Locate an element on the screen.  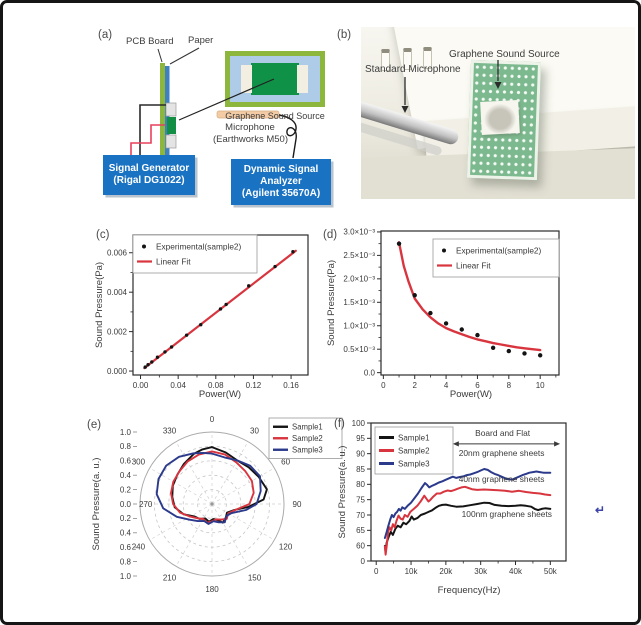
analyzer-line1: Dynamic Signal is located at coordinates (281, 169).